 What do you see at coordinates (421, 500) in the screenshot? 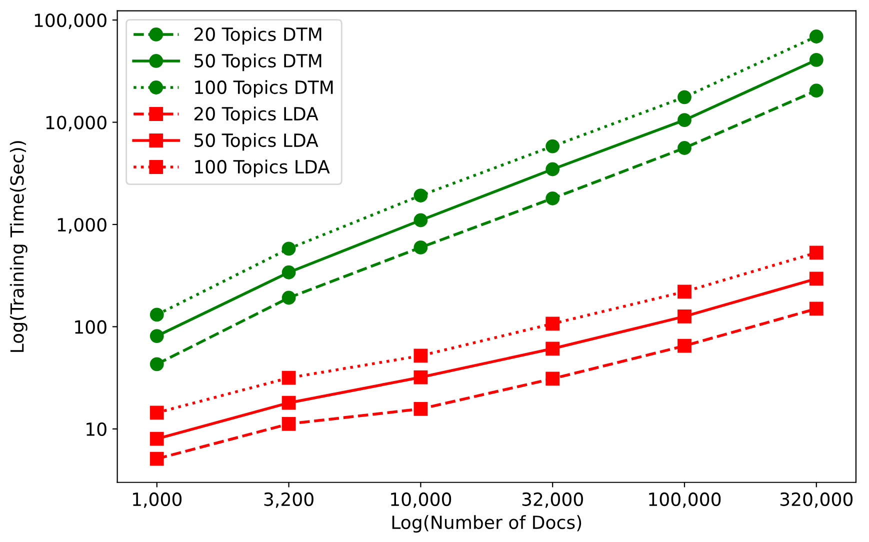
I see `x-tick-label: 10,000` at bounding box center [421, 500].